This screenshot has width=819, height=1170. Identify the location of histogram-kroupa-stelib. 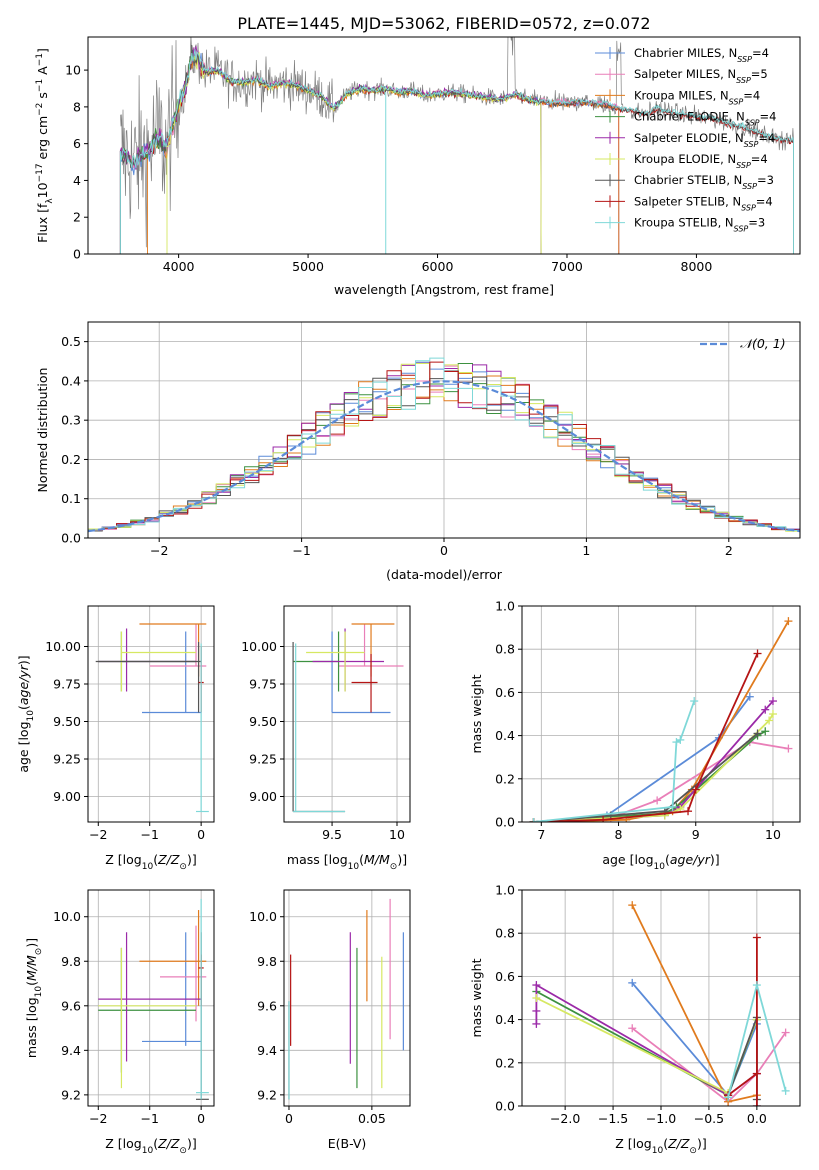
(444, 445).